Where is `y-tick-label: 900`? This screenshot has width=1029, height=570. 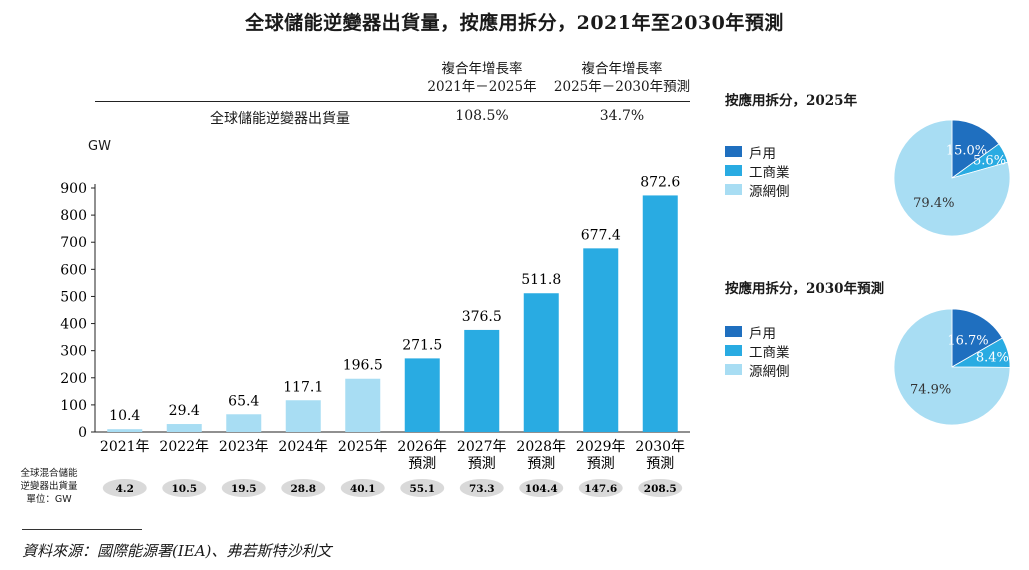
y-tick-label: 900 is located at coordinates (73, 189).